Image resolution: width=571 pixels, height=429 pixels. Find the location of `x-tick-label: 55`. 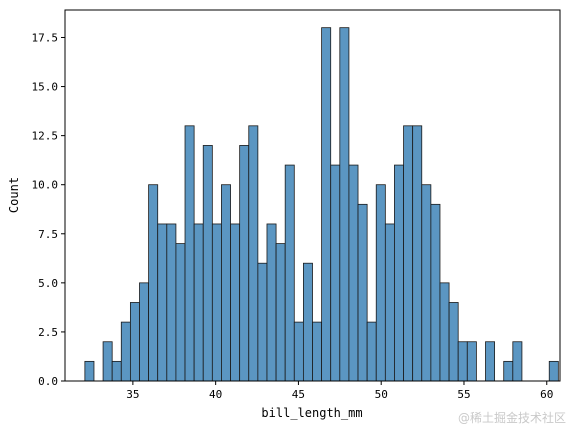

x-tick-label: 55 is located at coordinates (463, 394).